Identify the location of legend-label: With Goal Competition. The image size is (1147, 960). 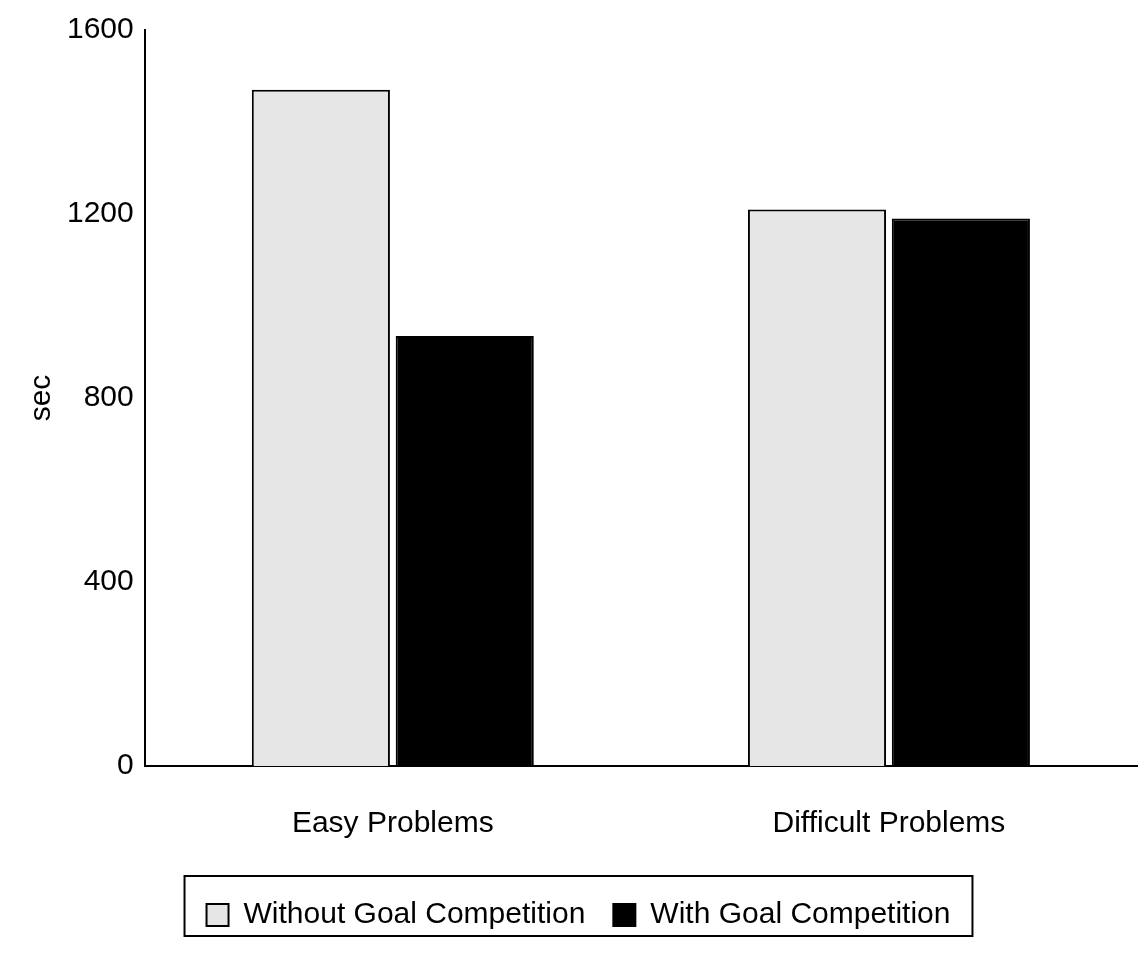
(800, 913).